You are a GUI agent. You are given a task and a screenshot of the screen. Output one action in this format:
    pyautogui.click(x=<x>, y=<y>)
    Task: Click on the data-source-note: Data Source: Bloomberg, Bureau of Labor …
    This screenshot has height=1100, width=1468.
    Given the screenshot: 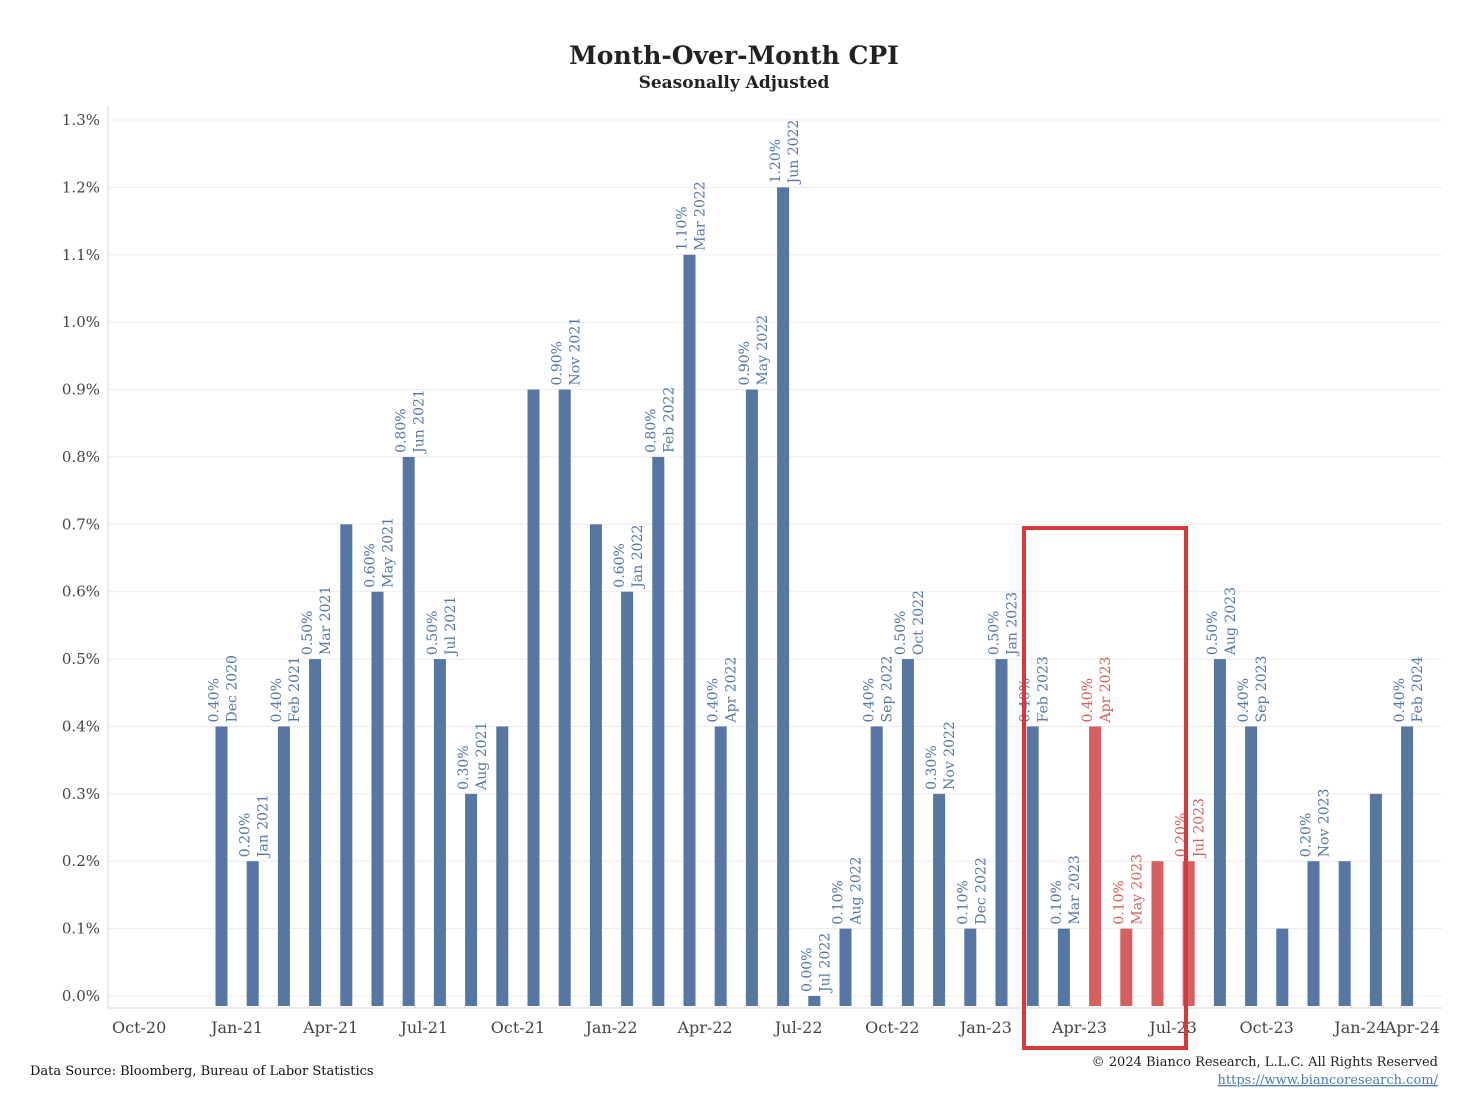 What is the action you would take?
    pyautogui.click(x=202, y=1071)
    